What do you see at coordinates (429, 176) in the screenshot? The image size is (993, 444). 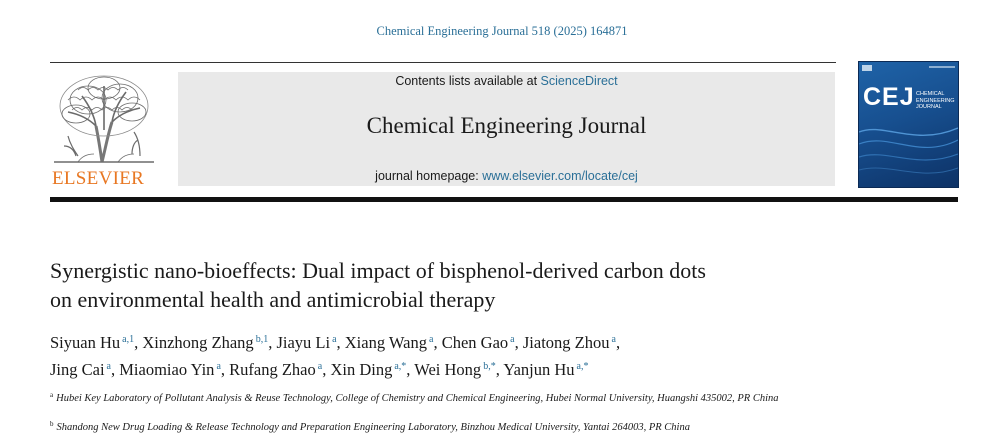 I see `homepage-prefix: journal homepage:` at bounding box center [429, 176].